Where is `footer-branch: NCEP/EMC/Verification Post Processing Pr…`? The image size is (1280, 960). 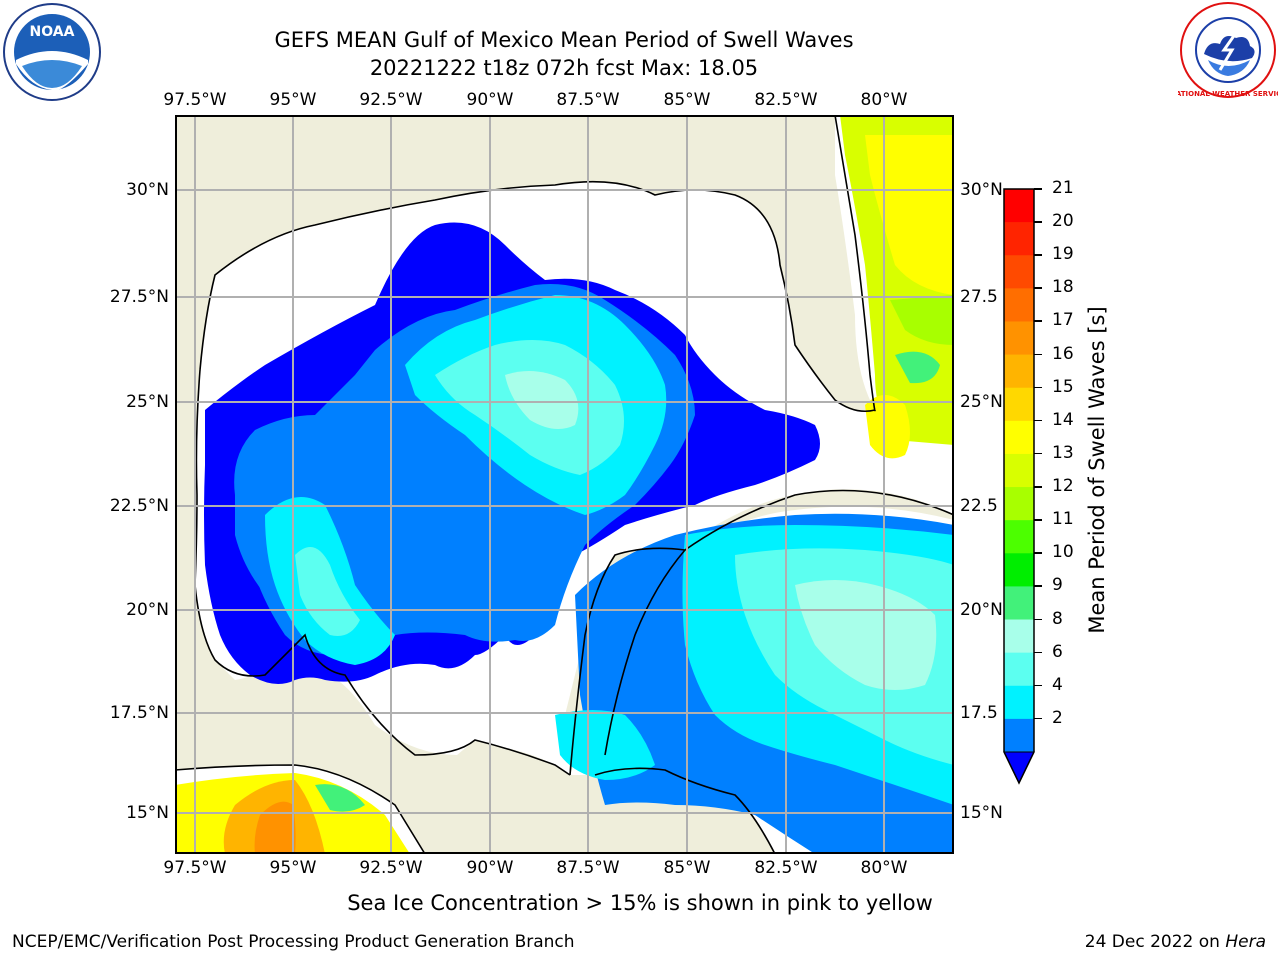
footer-branch: NCEP/EMC/Verification Post Processing Pr… is located at coordinates (293, 942).